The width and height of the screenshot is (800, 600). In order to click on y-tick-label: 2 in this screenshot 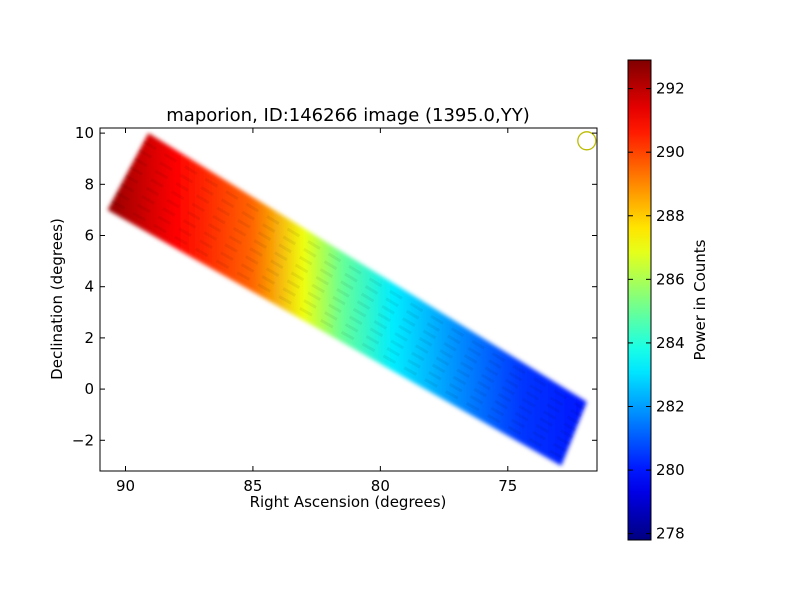, I will do `click(89, 338)`.